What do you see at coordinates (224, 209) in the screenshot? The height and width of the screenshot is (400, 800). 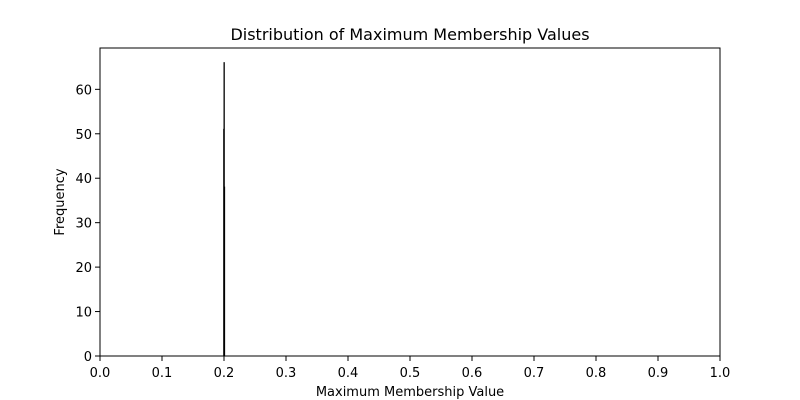 I see `bars-group` at bounding box center [224, 209].